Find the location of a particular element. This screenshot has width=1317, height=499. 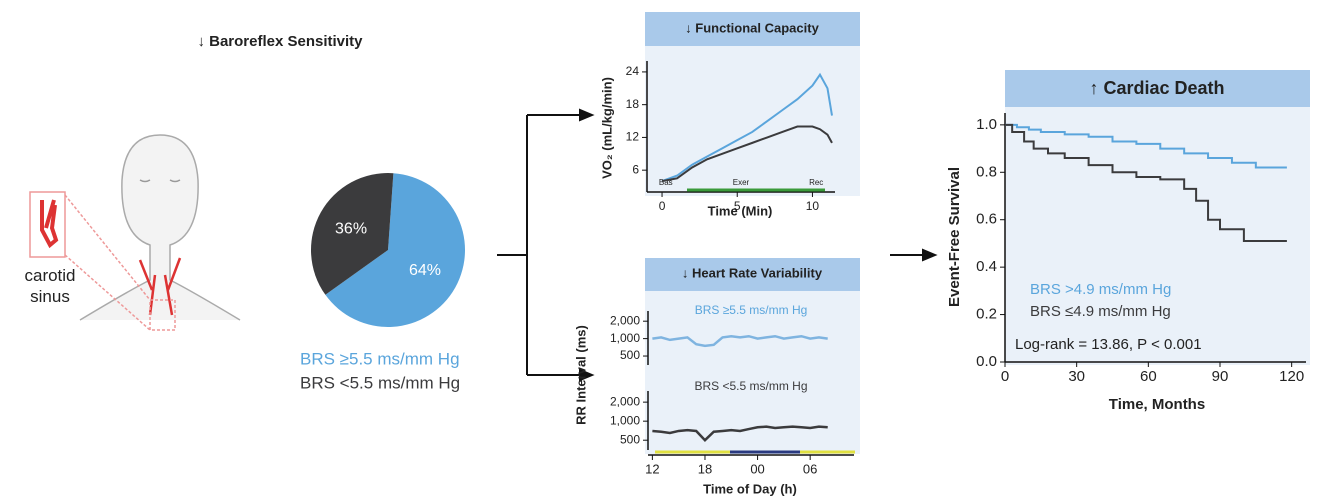

legend-entry: BRS <5.5 ms/mm Hg is located at coordinates (380, 382).